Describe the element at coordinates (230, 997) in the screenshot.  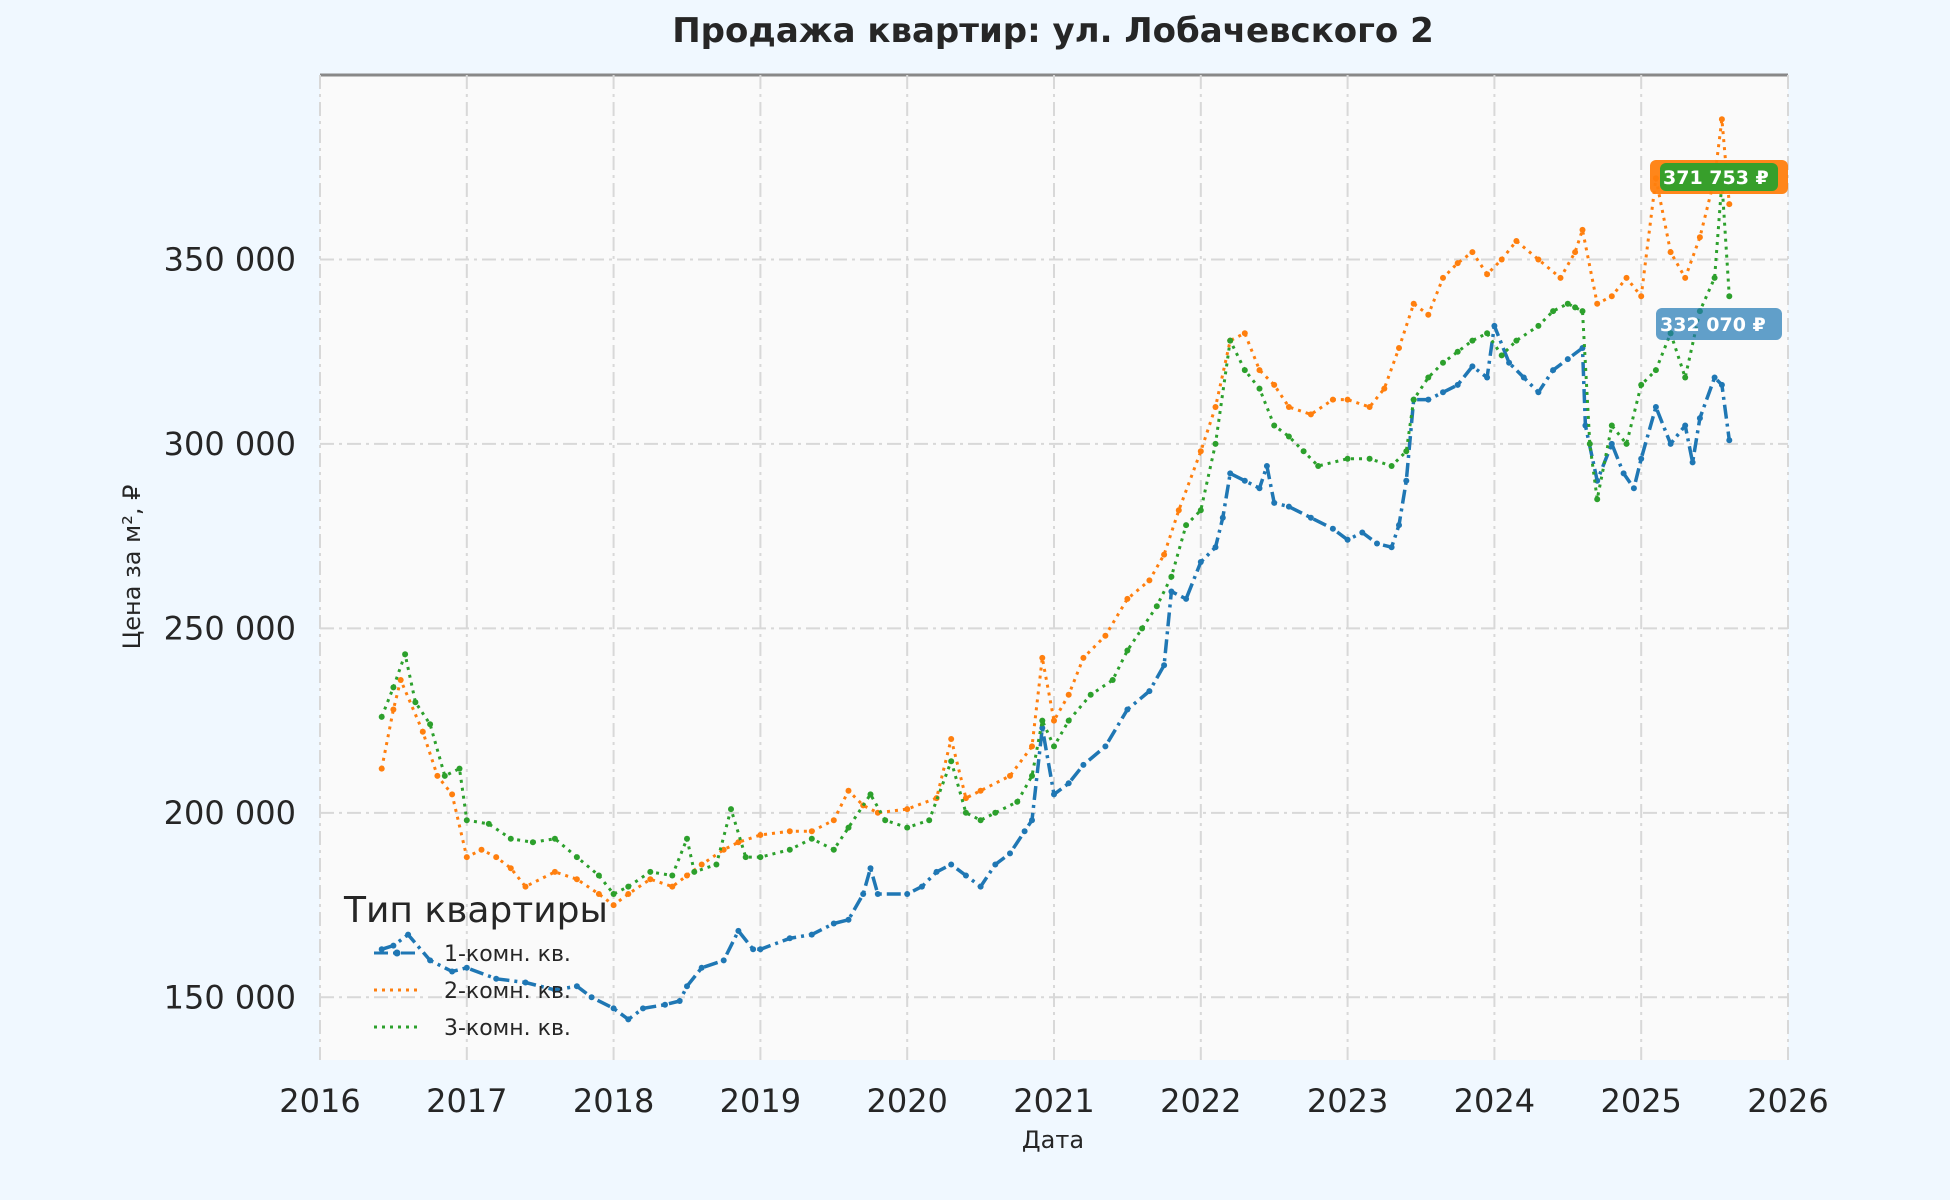
I see `y-tick-label: 150 000` at that location.